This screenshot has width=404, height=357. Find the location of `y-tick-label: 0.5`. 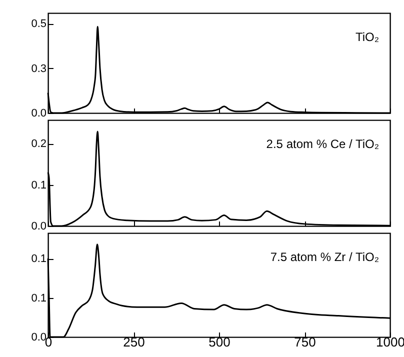

y-tick-label: 0.5 is located at coordinates (38, 24).